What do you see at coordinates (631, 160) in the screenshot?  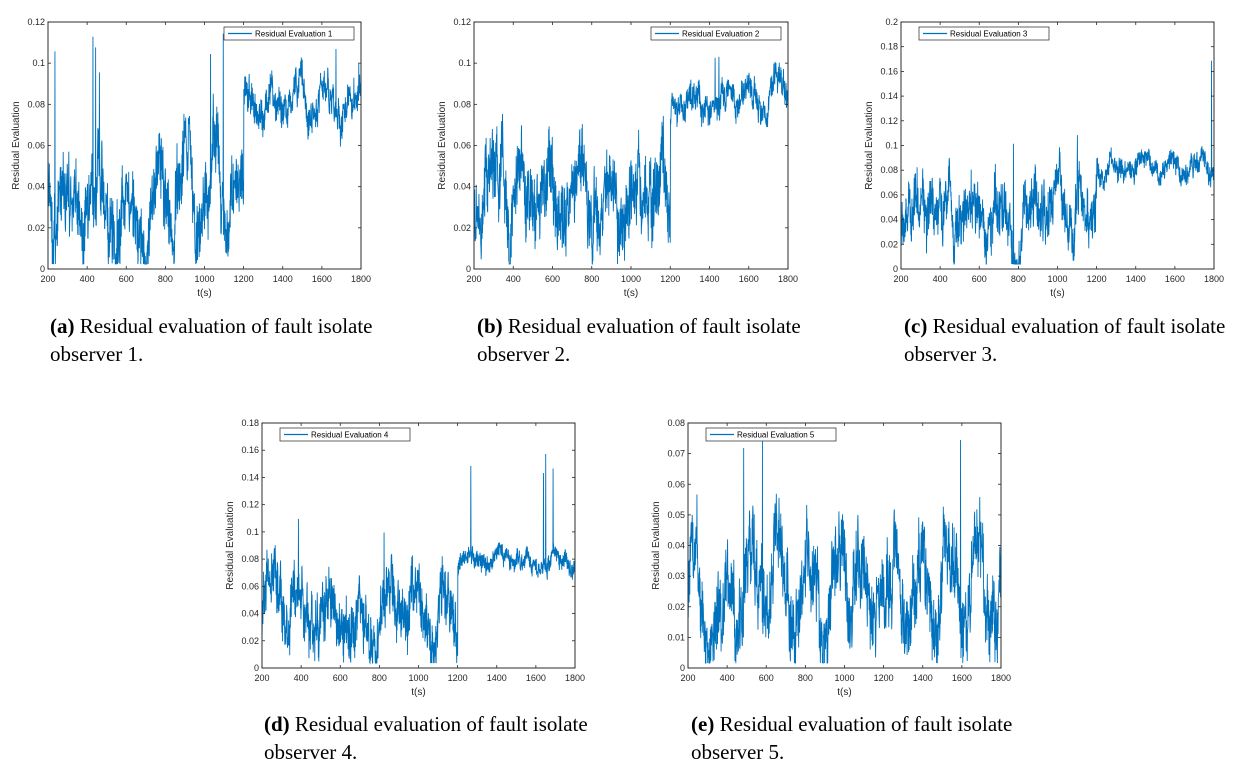 I see `series-line-b` at bounding box center [631, 160].